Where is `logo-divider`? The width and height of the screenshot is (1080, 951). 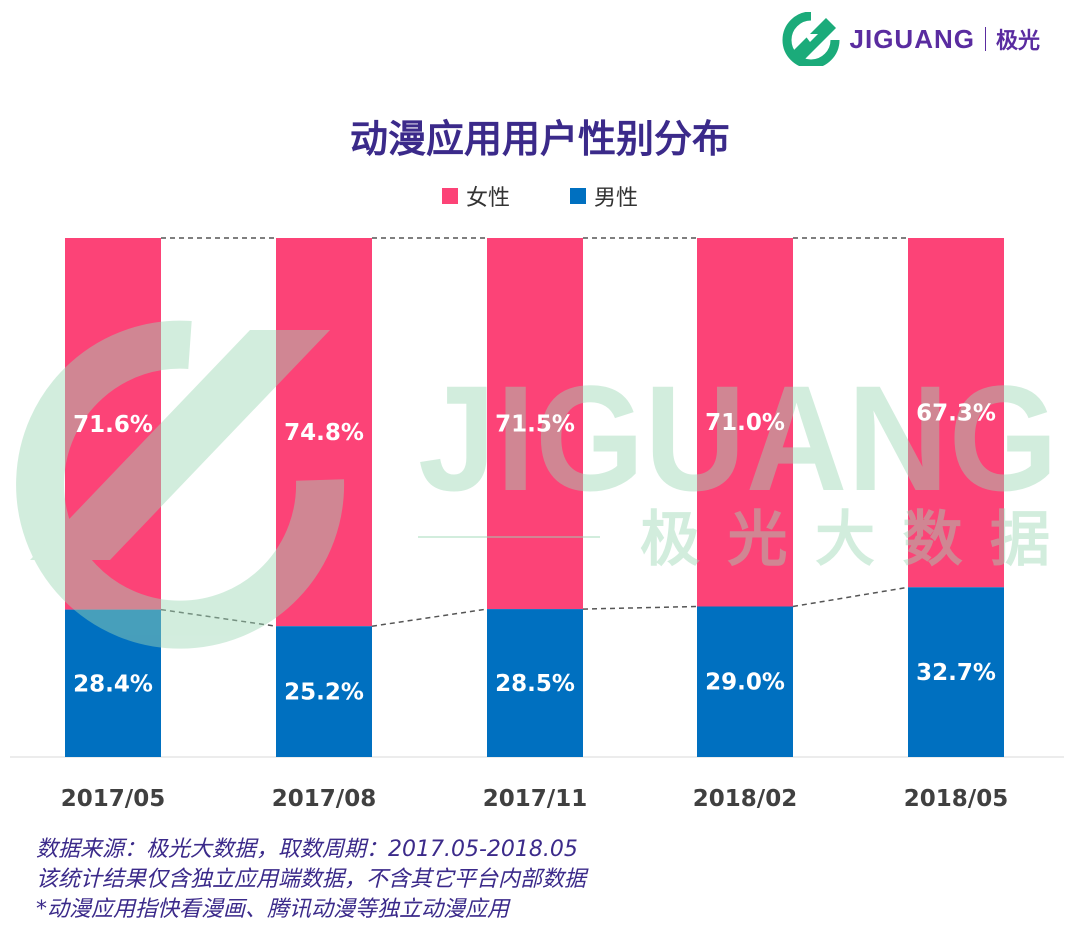
logo-divider is located at coordinates (985, 39).